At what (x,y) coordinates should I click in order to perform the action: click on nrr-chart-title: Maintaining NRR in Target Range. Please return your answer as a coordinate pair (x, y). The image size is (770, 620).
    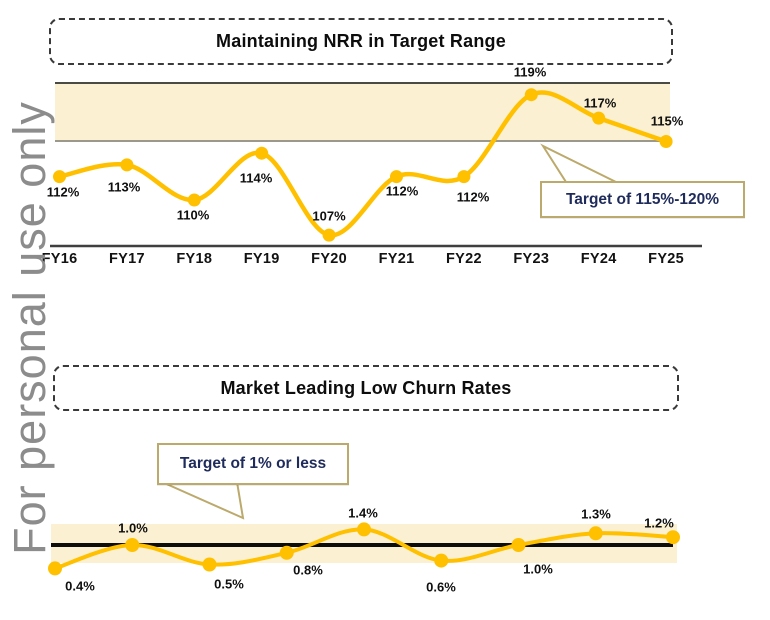
    Looking at the image, I should click on (361, 41).